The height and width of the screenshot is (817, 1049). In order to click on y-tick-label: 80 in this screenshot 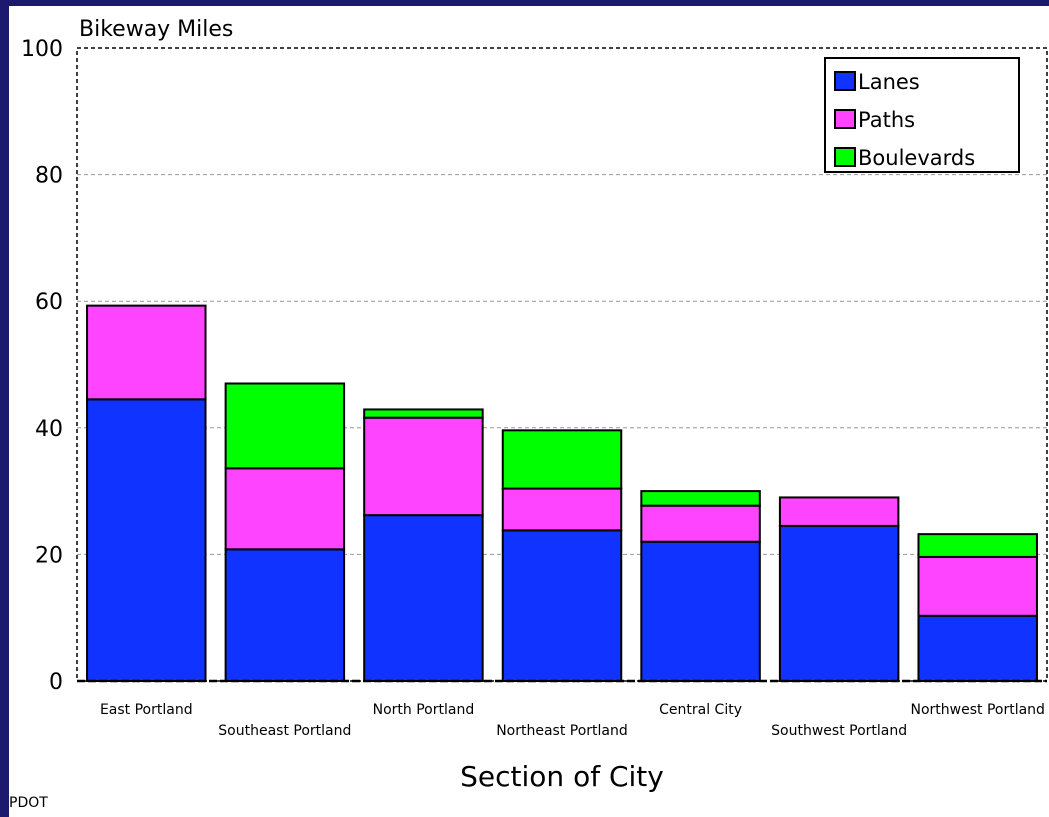, I will do `click(49, 176)`.